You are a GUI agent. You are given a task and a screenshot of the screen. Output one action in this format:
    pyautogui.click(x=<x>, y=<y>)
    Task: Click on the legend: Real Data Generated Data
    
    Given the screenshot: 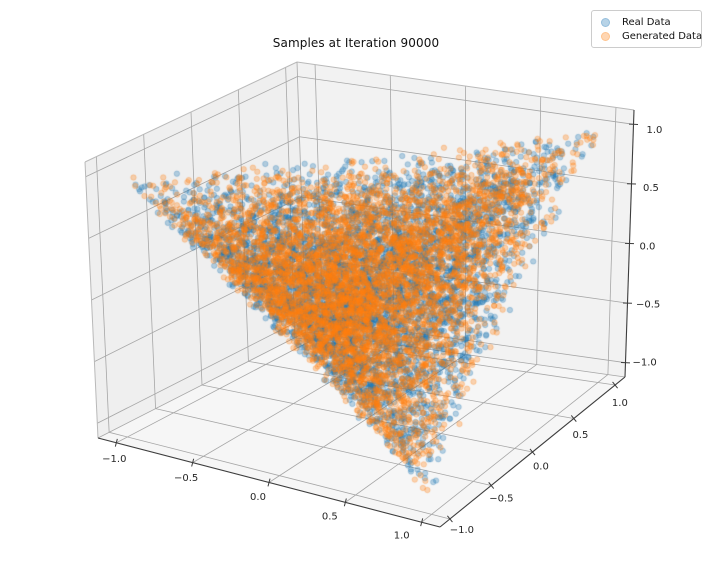 What is the action you would take?
    pyautogui.click(x=646, y=29)
    